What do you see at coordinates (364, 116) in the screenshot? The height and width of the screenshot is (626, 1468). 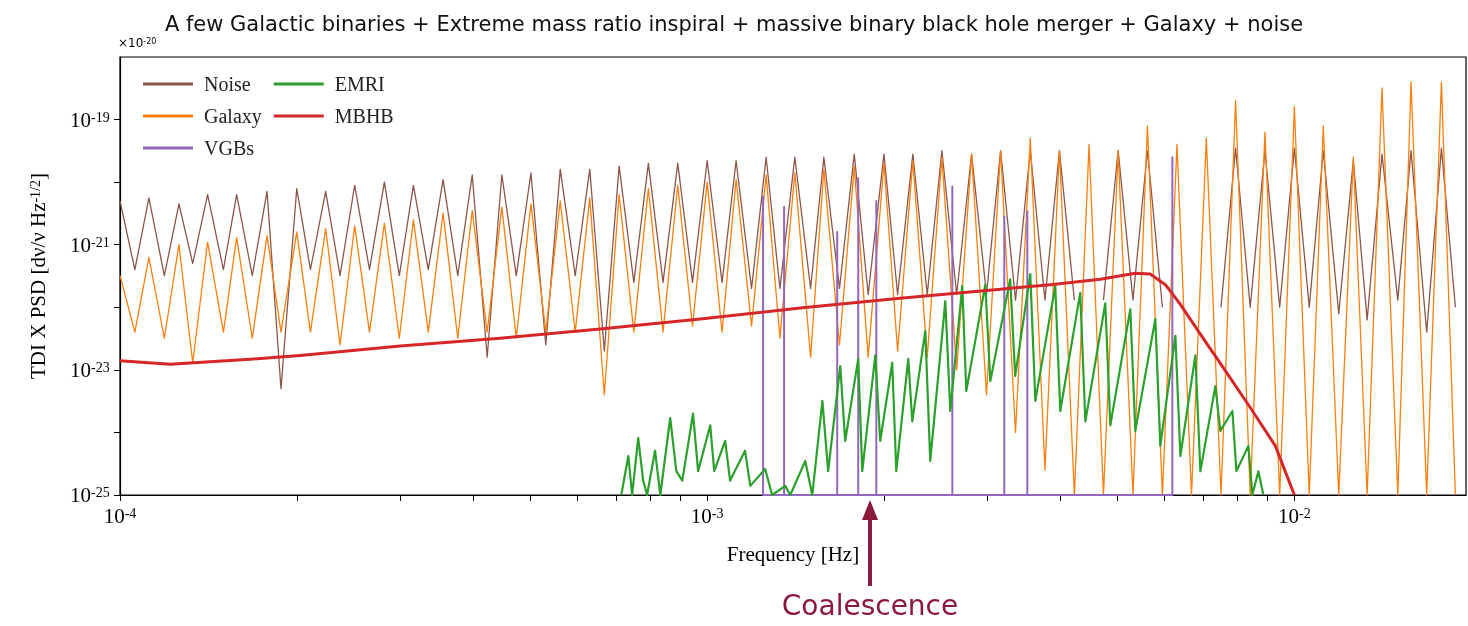 I see `legend-label: MBHB` at bounding box center [364, 116].